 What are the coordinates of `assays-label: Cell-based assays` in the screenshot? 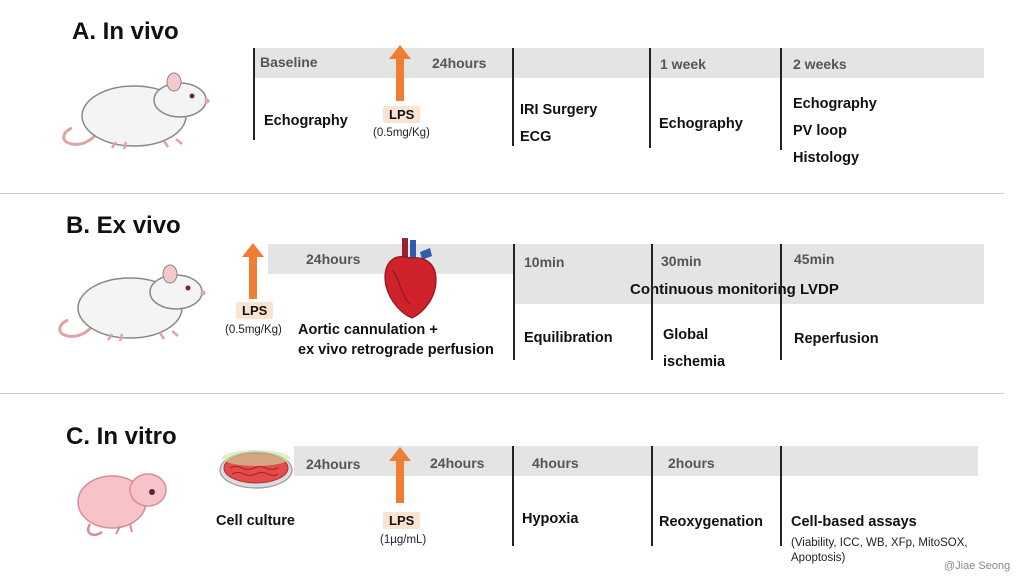 It's located at (854, 522).